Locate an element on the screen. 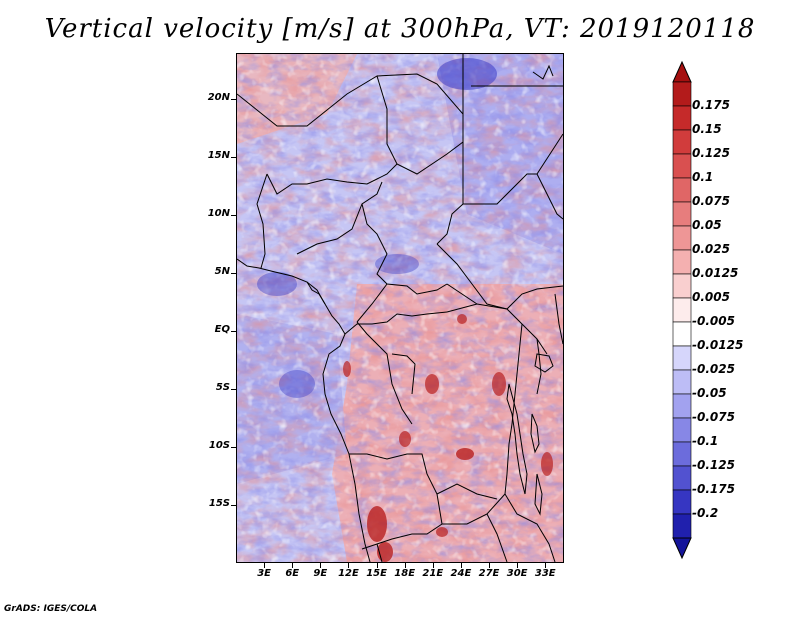  lon-label: 33E is located at coordinates (545, 573).